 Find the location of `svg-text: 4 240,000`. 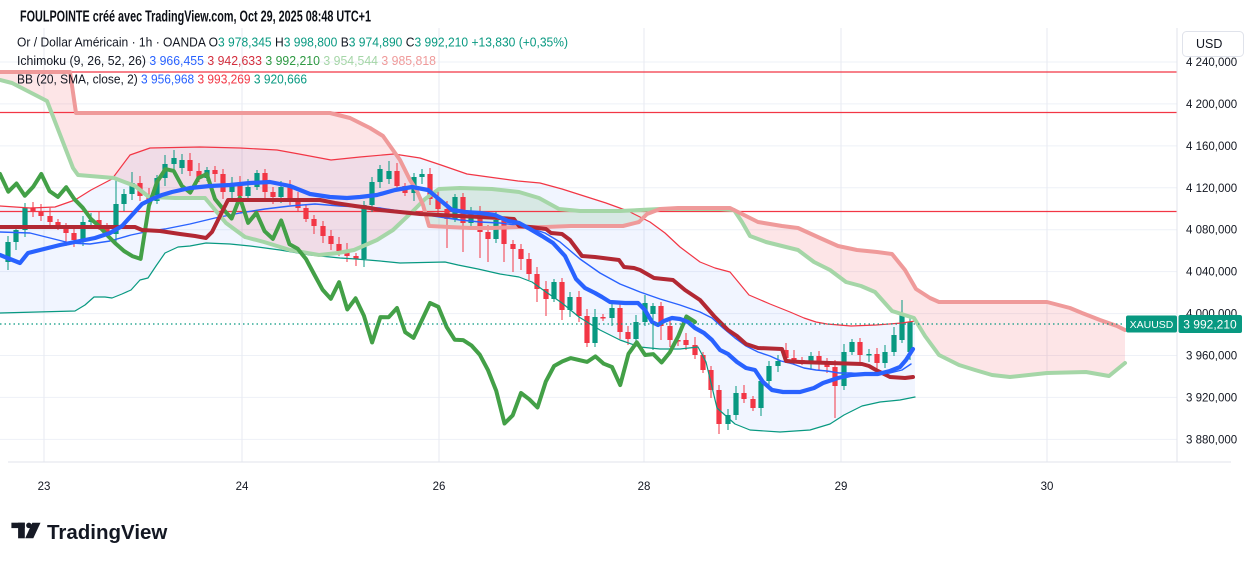

svg-text: 4 240,000 is located at coordinates (1211, 63).